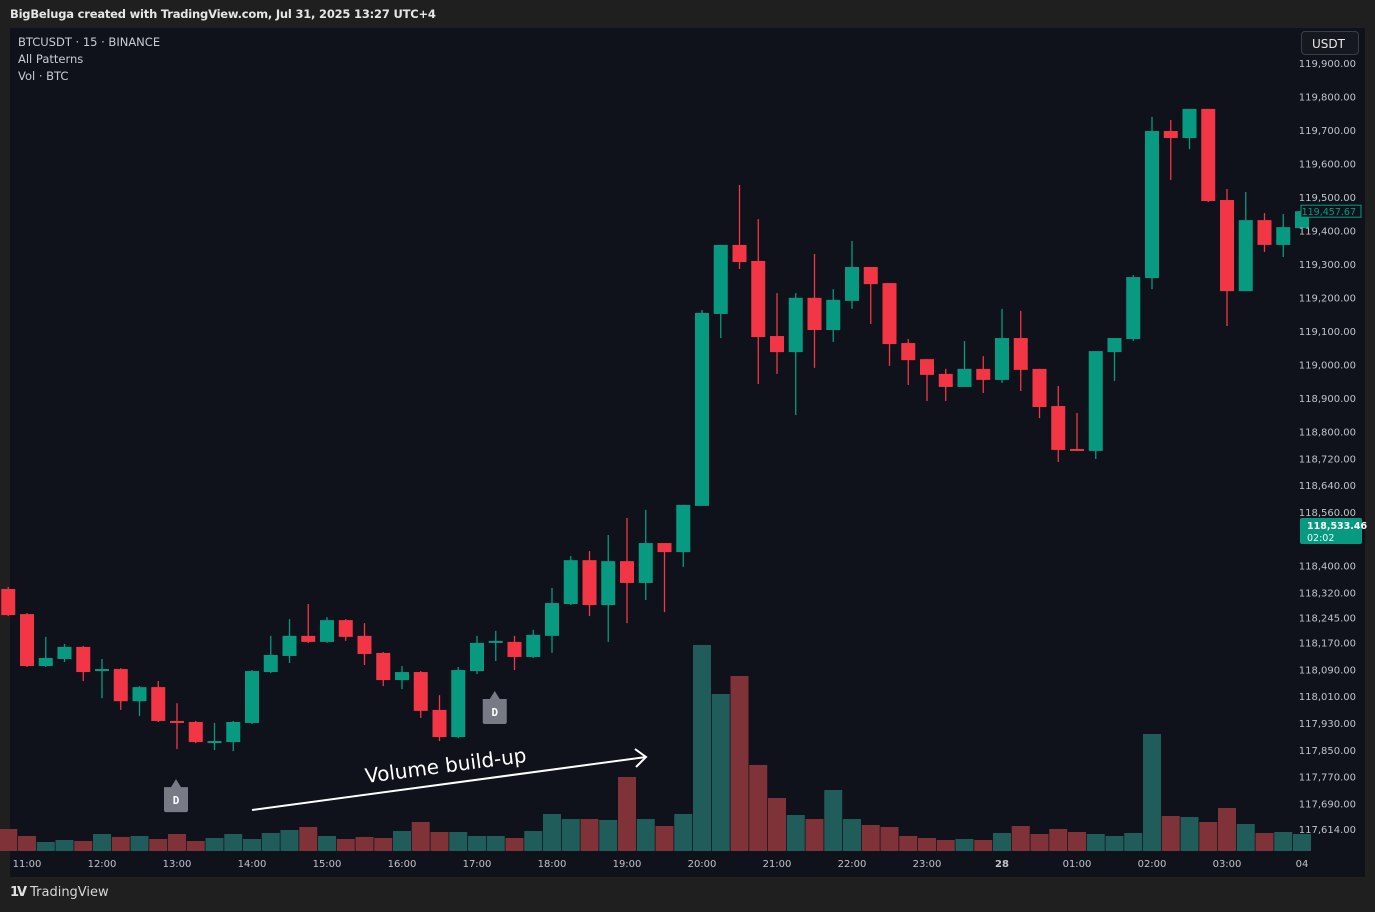 The height and width of the screenshot is (912, 1375). I want to click on tradingview-brand: 1V TradingView, so click(59, 892).